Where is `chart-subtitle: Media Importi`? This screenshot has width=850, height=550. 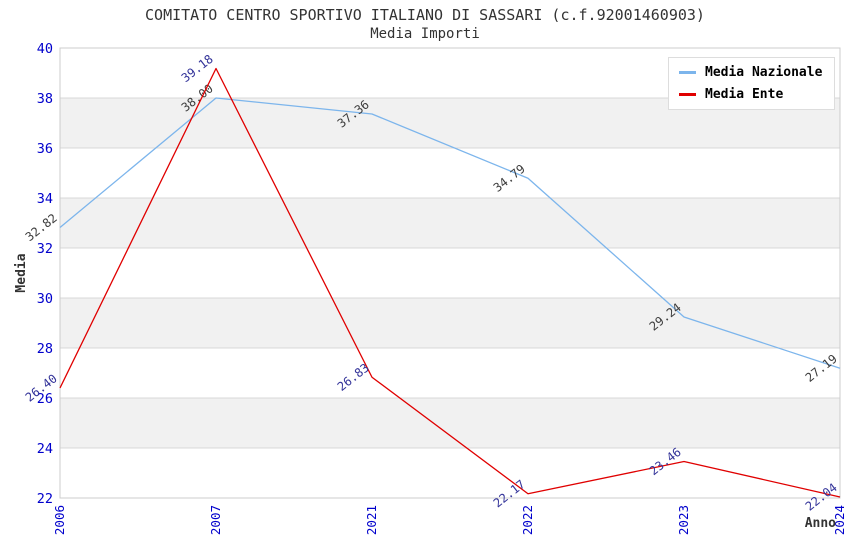
chart-subtitle: Media Importi is located at coordinates (425, 34).